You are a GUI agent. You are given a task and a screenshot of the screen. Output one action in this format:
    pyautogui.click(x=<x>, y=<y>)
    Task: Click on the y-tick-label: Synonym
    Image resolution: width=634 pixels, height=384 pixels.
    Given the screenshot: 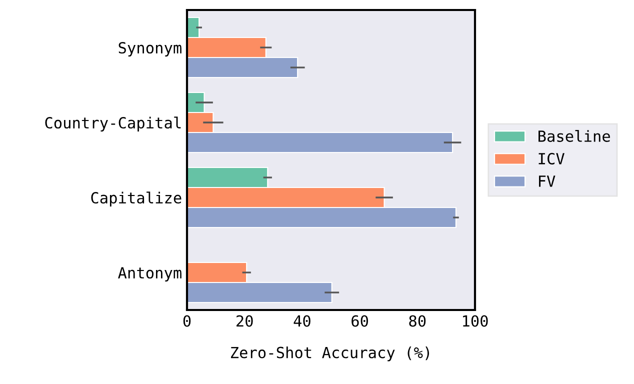 What is the action you would take?
    pyautogui.click(x=150, y=49)
    